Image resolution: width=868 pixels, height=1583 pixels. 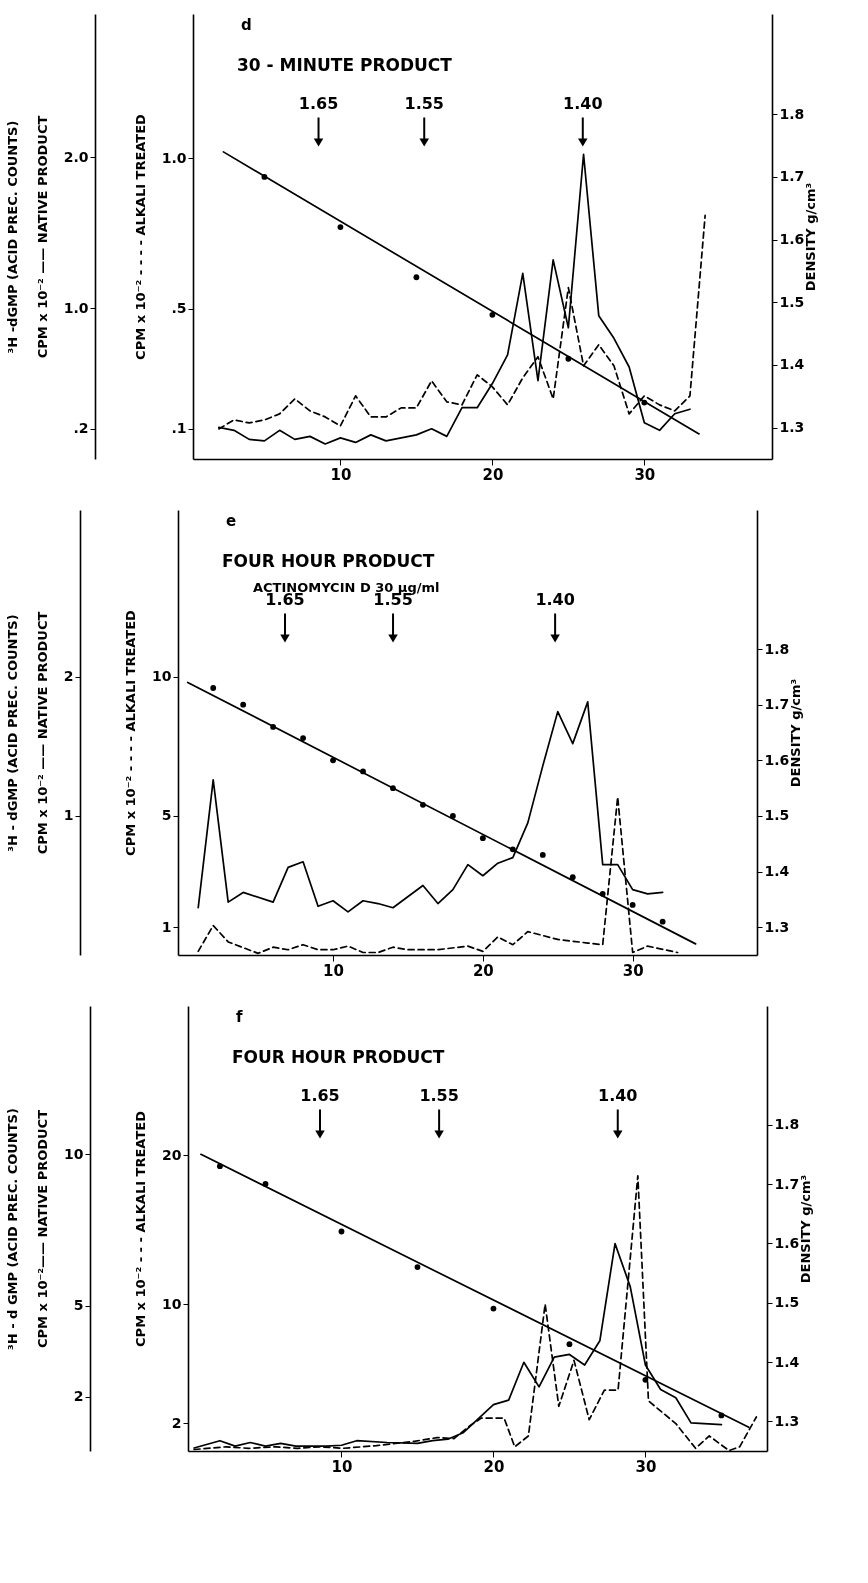 I want to click on y2-tick-label: 1, so click(x=166, y=926).